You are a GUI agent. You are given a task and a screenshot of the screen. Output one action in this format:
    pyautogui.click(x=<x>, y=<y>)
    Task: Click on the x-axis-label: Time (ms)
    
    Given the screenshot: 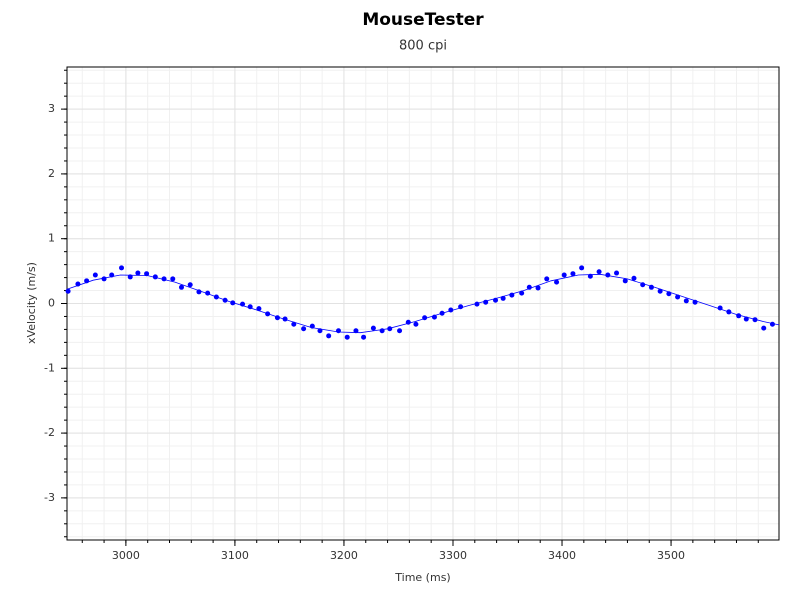 What is the action you would take?
    pyautogui.click(x=422, y=577)
    